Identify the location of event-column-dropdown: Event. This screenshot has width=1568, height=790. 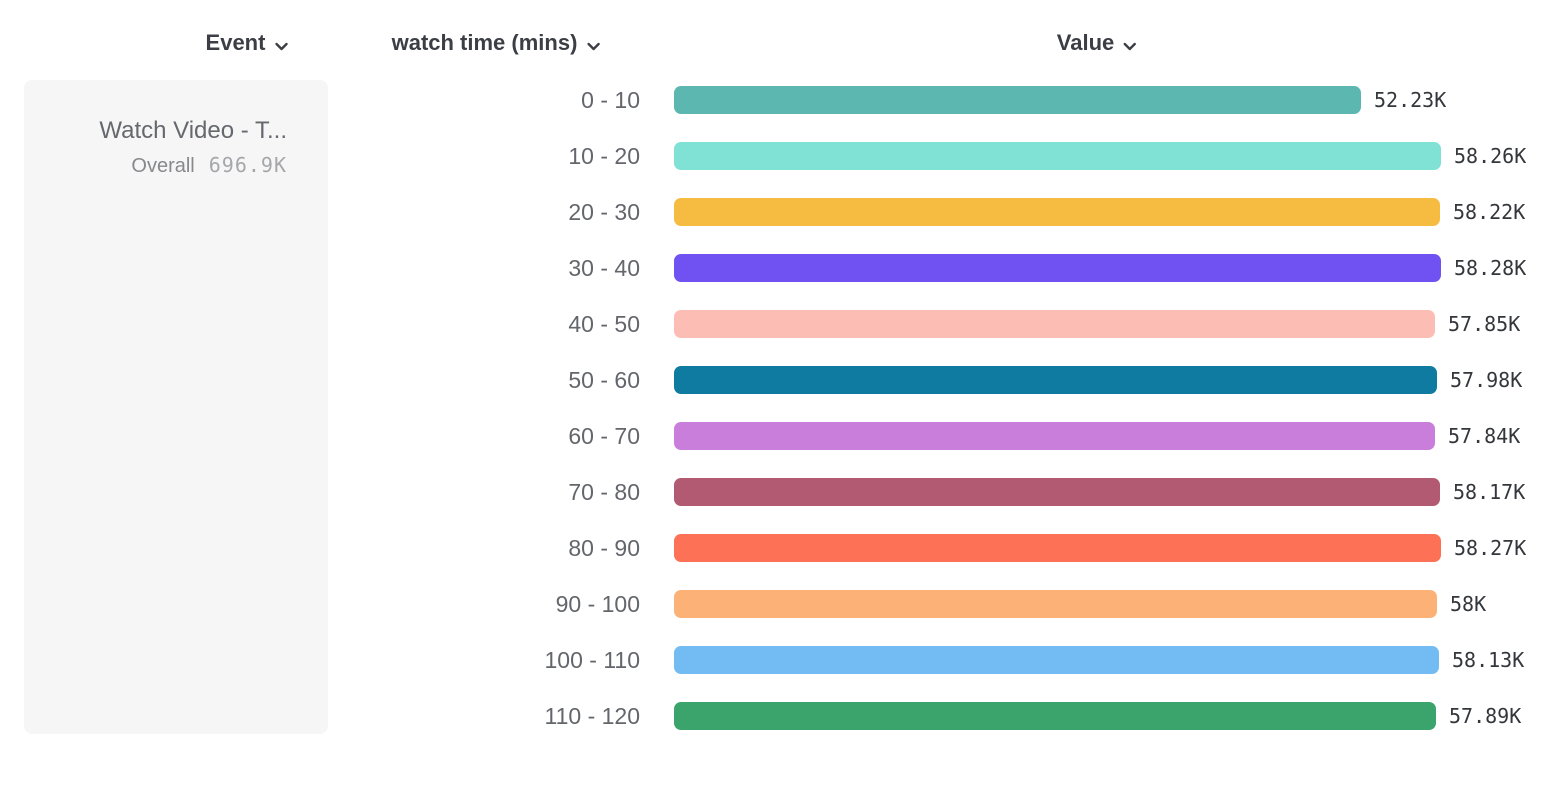
(247, 42).